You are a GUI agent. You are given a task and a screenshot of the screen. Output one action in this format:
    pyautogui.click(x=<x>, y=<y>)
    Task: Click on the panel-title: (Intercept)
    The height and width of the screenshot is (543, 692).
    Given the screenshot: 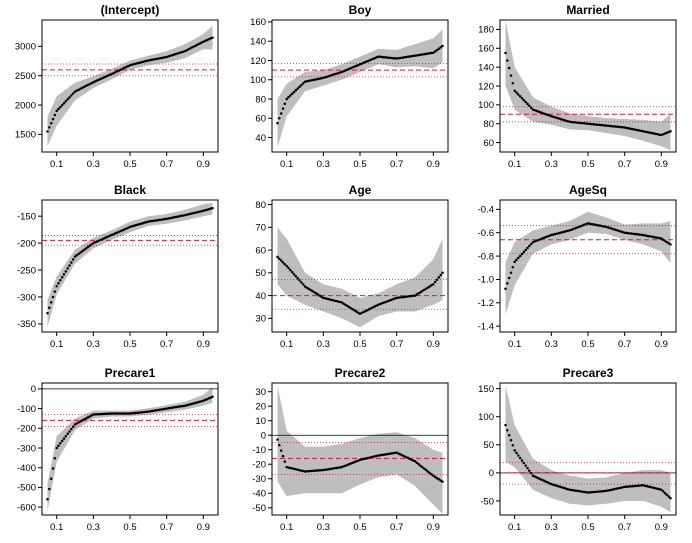 What is the action you would take?
    pyautogui.click(x=130, y=10)
    